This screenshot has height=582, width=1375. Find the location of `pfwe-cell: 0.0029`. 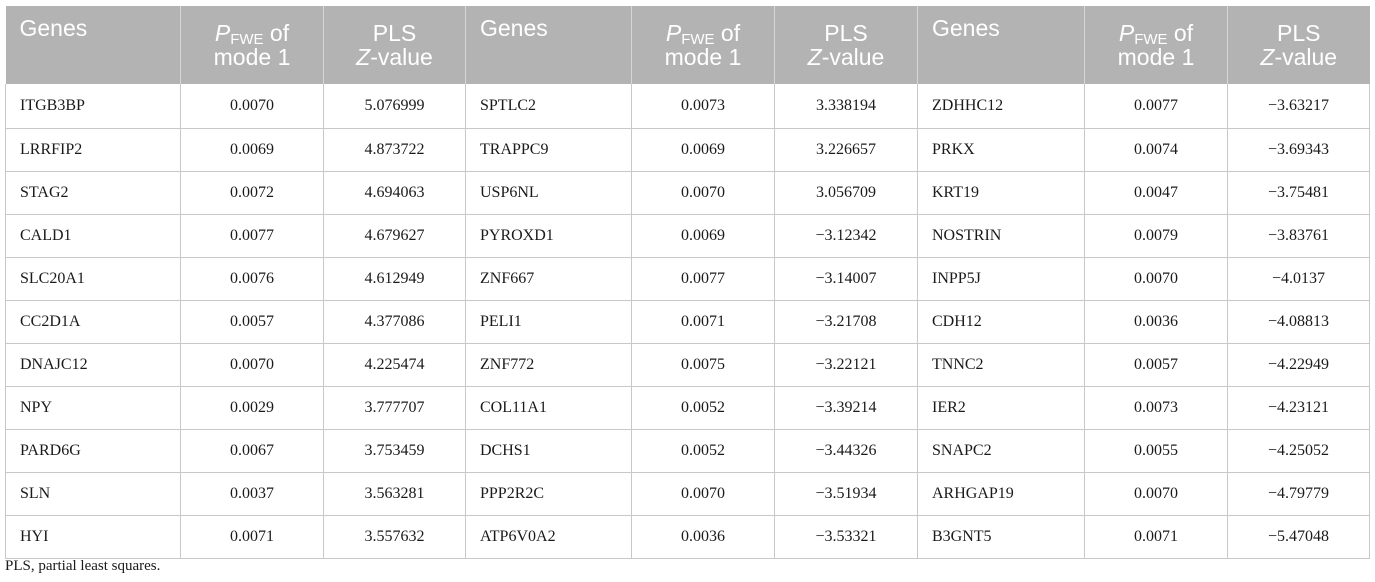

pfwe-cell: 0.0029 is located at coordinates (252, 408).